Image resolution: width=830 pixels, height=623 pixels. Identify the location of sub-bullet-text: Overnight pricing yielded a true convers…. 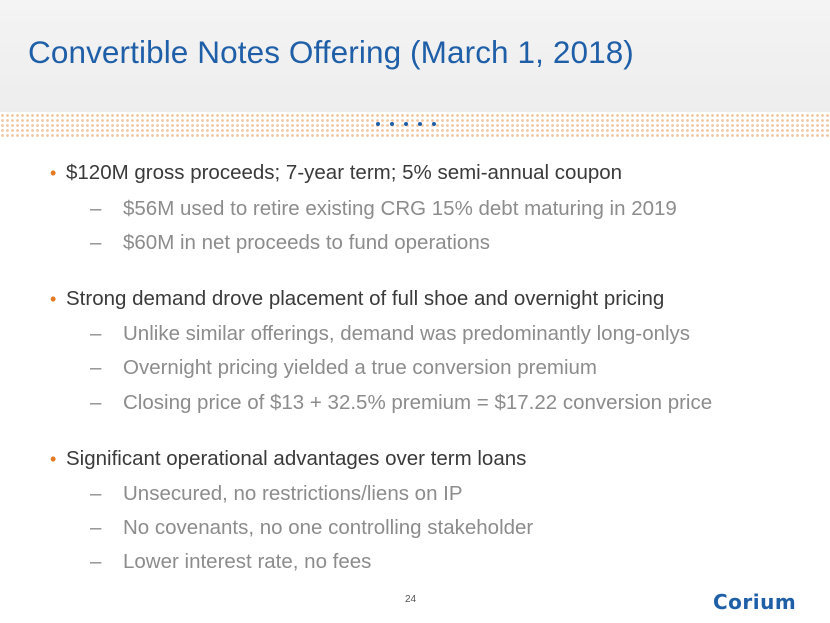
(360, 367).